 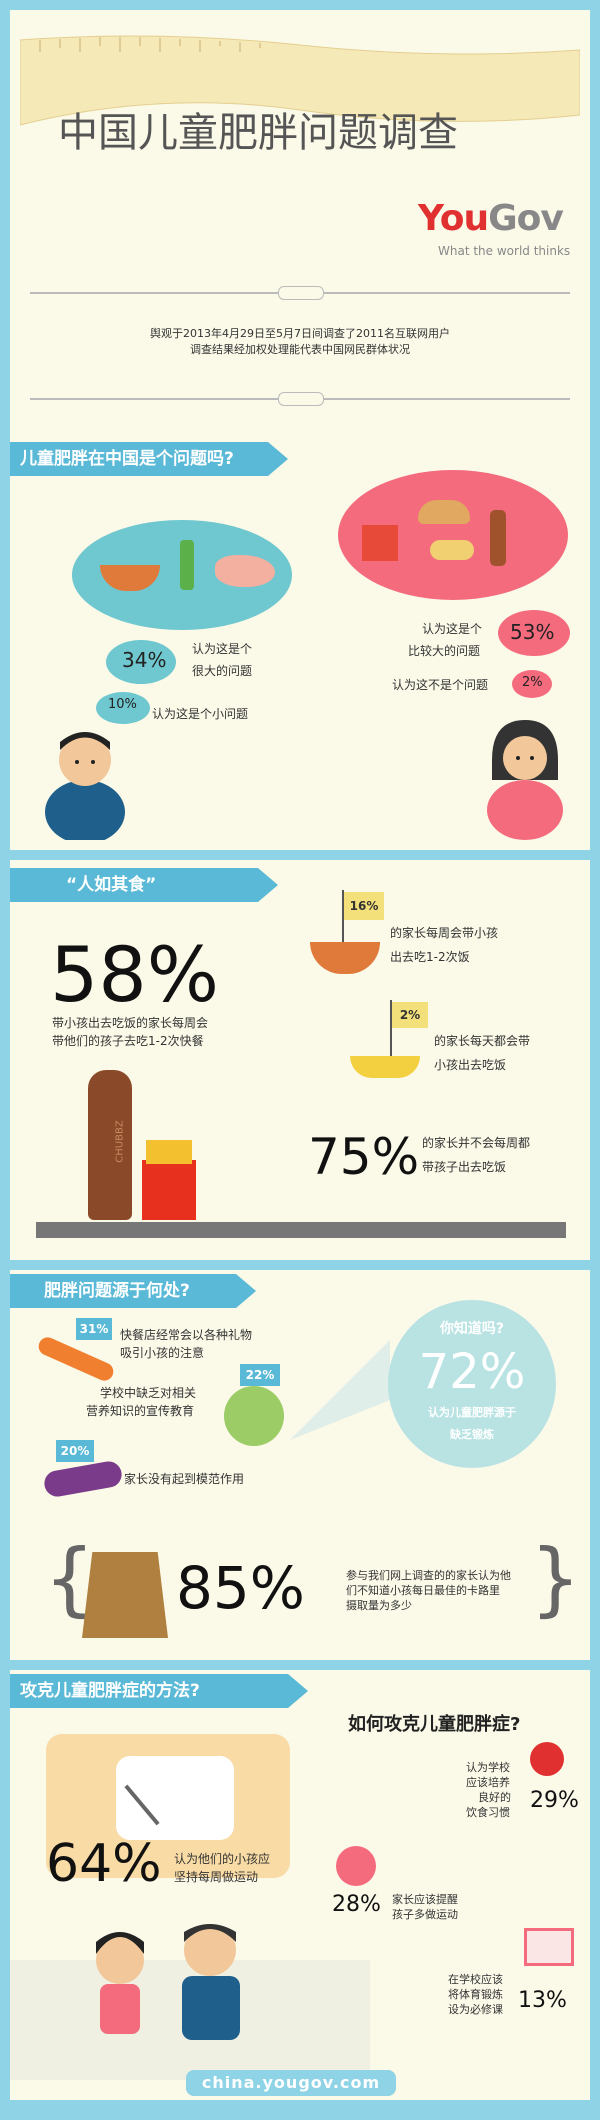 What do you see at coordinates (144, 660) in the screenshot?
I see `pct-34: 34%` at bounding box center [144, 660].